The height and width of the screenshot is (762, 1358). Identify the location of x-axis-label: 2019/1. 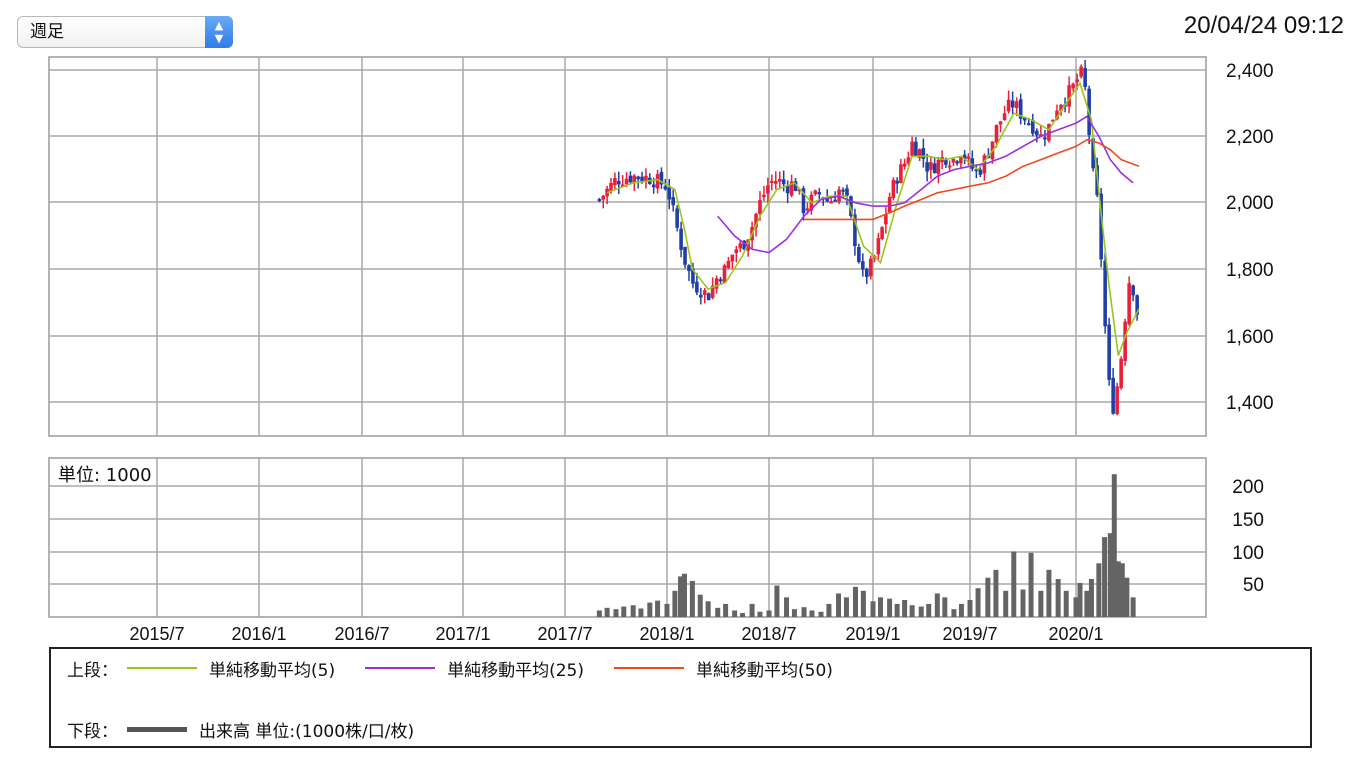
(872, 632).